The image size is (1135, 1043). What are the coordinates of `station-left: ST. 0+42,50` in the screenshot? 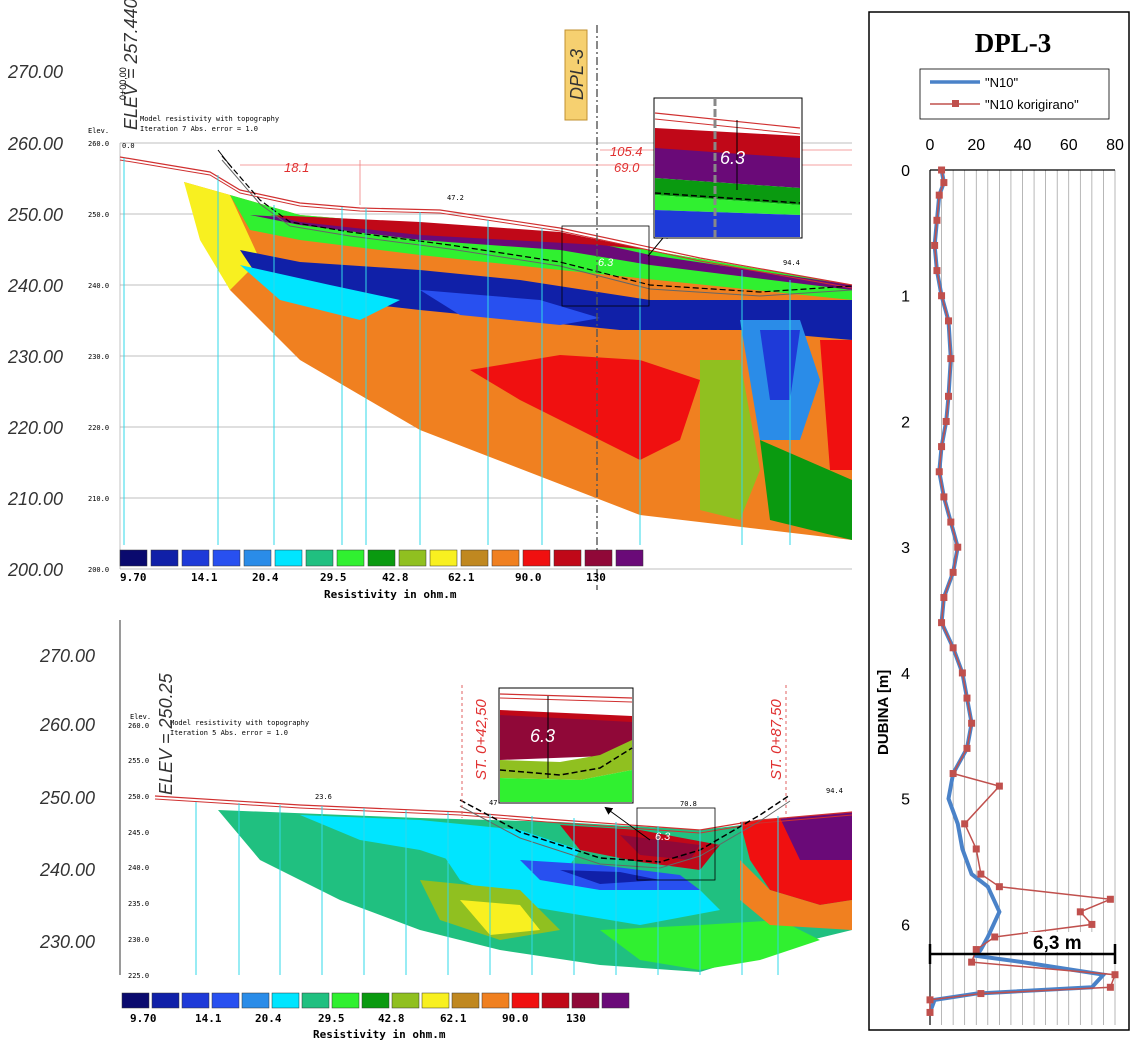 It's located at (481, 739).